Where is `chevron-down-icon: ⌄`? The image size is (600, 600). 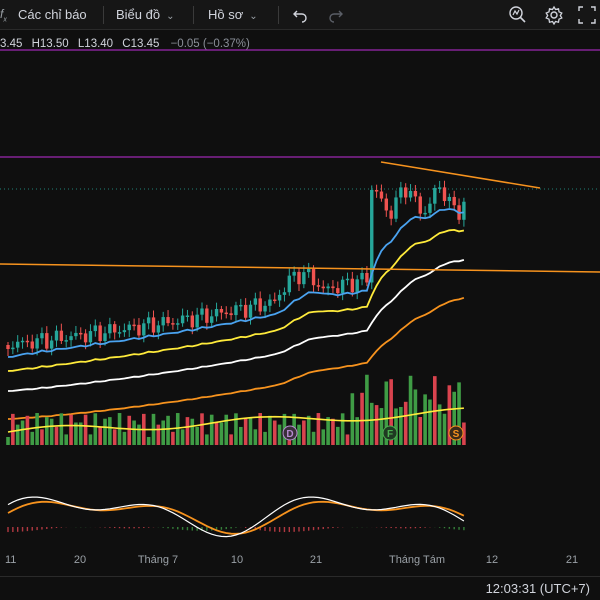 chevron-down-icon: ⌄ is located at coordinates (253, 16).